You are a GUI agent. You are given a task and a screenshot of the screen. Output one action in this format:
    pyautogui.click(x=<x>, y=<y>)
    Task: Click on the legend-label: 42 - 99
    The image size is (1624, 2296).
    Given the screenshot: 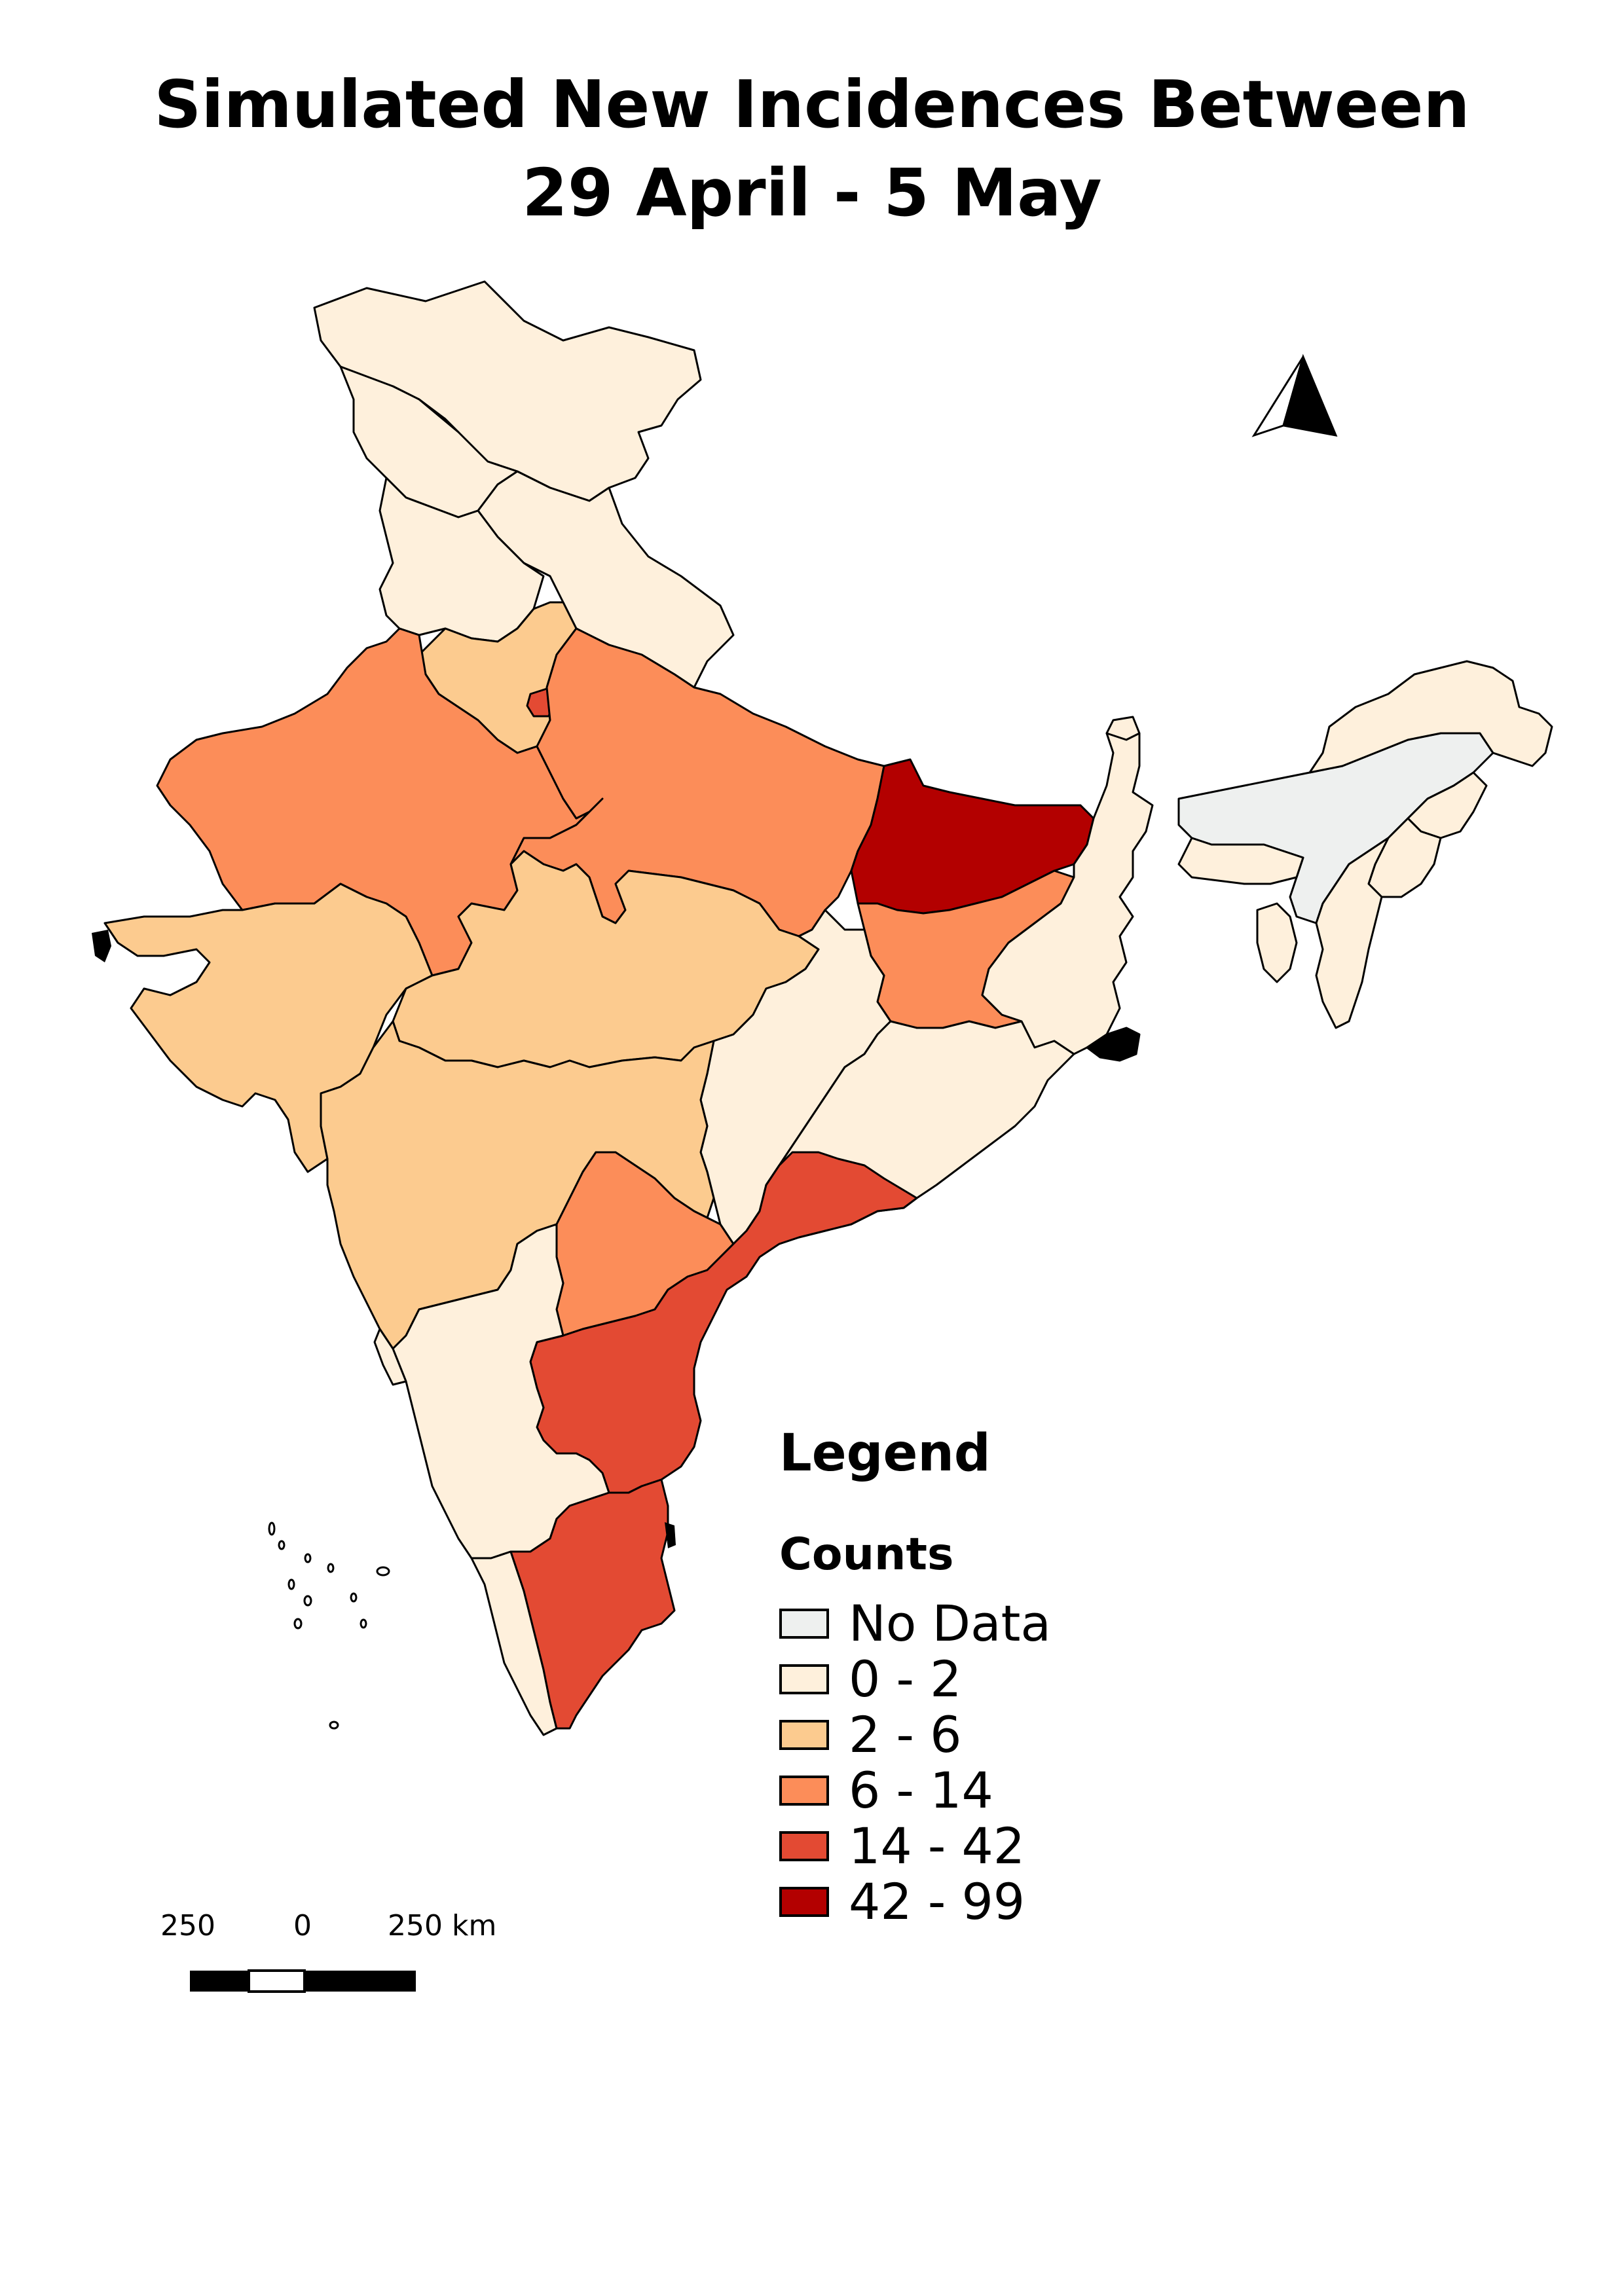 What is the action you would take?
    pyautogui.click(x=937, y=1901)
    